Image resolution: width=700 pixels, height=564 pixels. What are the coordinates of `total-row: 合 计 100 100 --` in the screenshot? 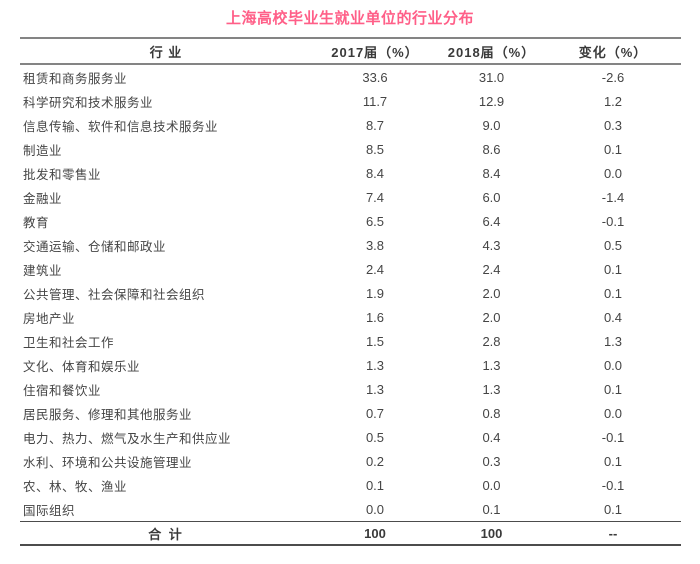 It's located at (350, 533).